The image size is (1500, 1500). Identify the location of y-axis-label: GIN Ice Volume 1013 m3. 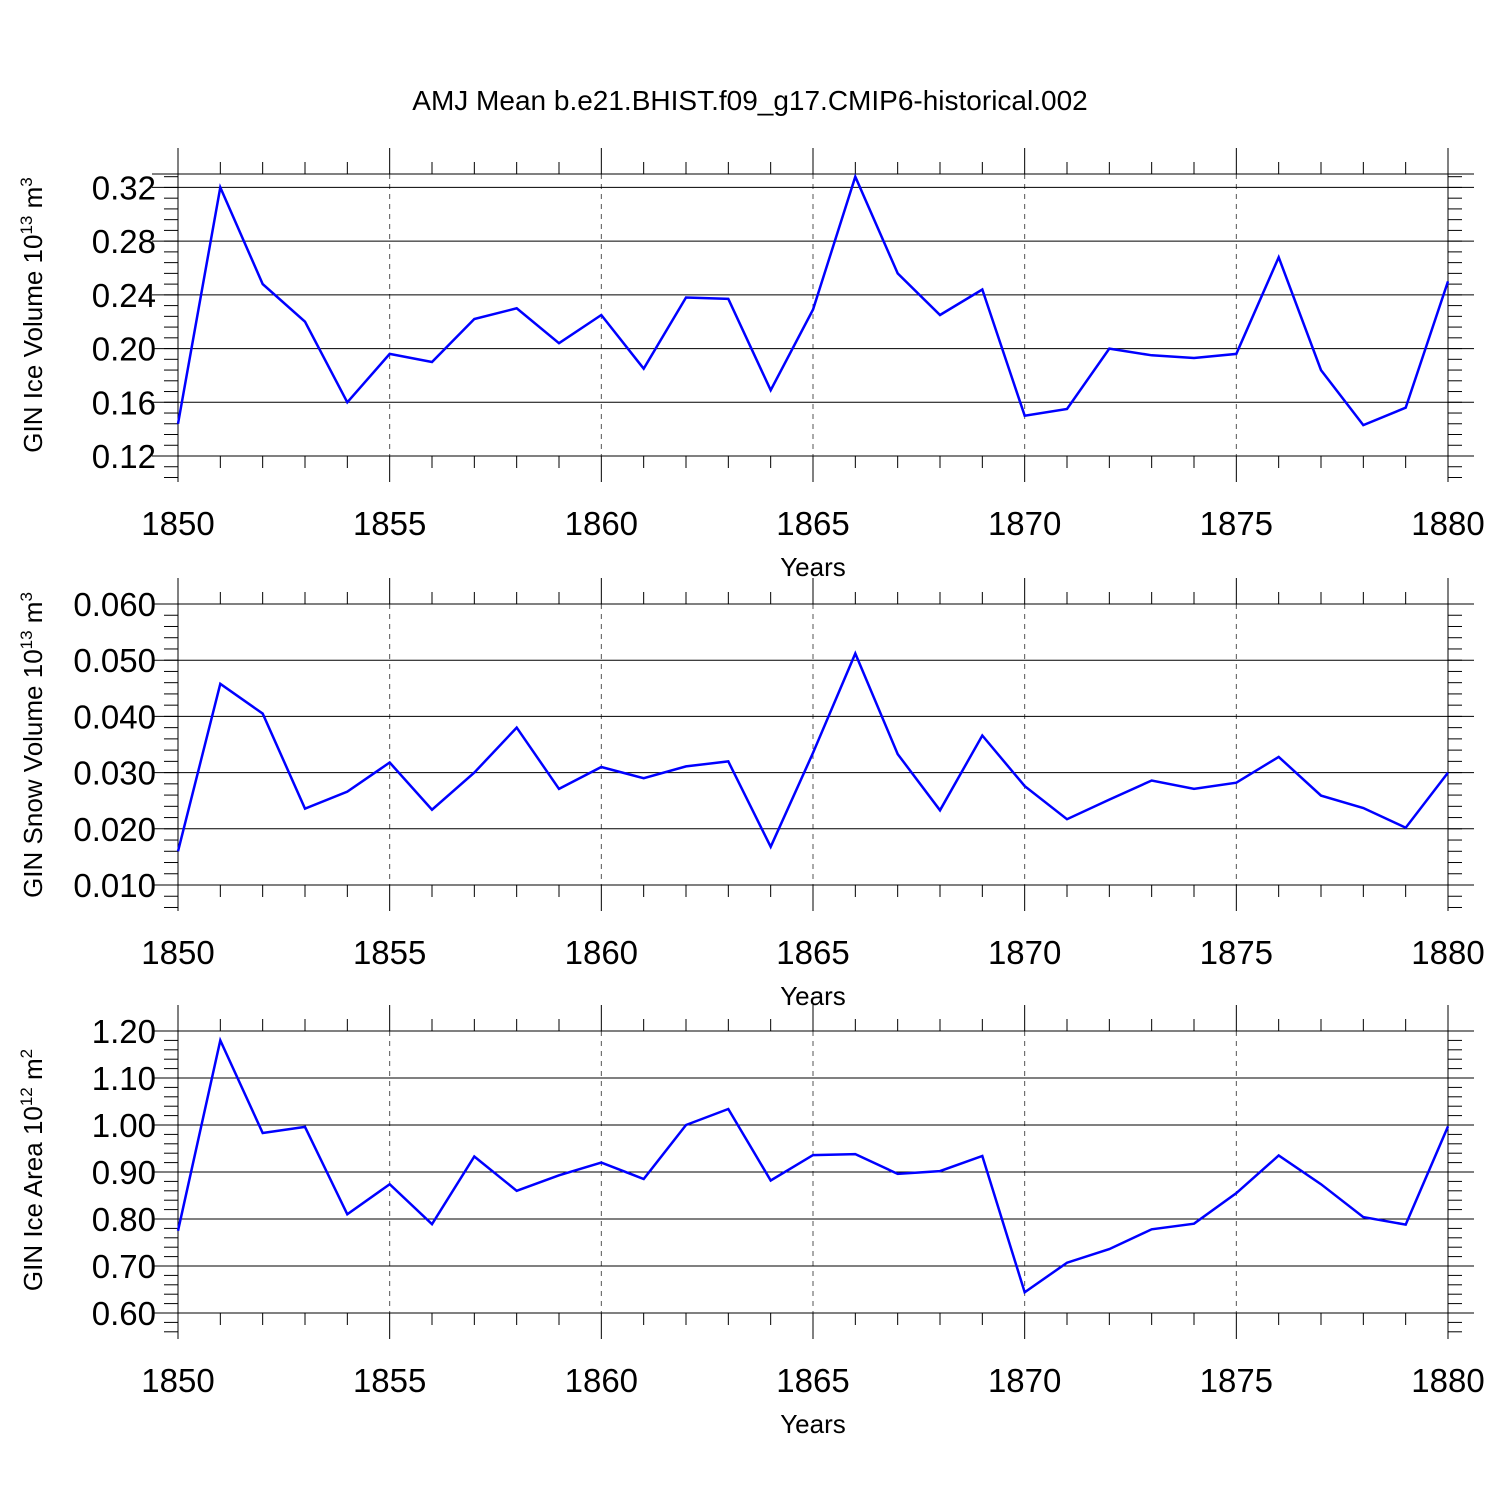
(32, 315).